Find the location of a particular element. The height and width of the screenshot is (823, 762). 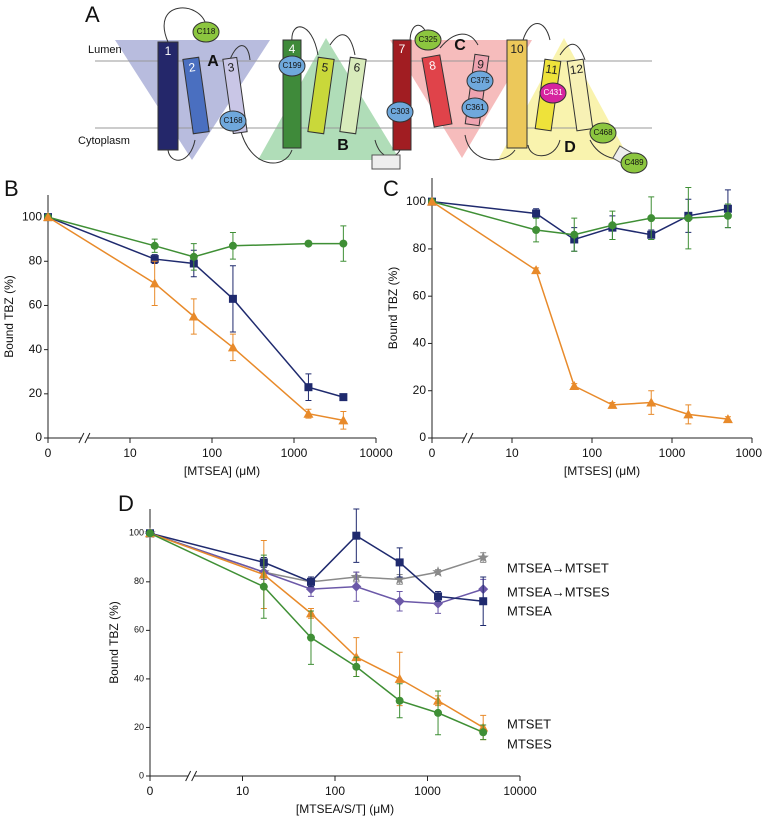

helix: 7 is located at coordinates (402, 95).